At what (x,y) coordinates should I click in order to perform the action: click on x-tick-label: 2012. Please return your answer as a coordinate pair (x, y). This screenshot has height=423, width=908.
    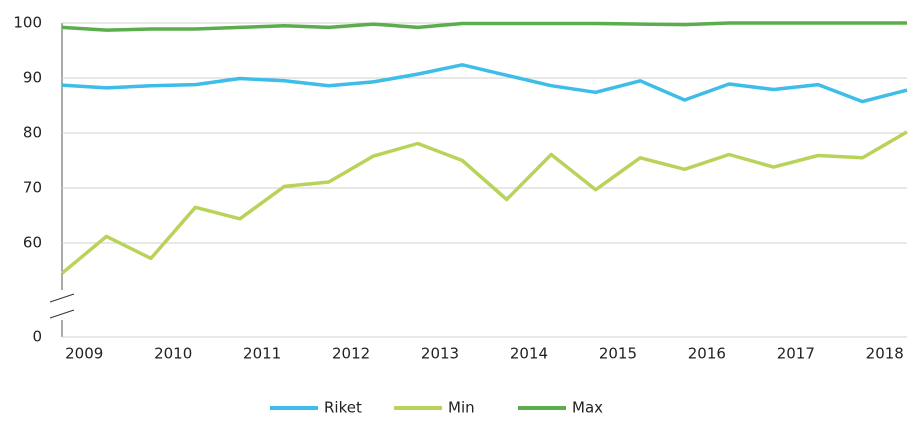
    Looking at the image, I should click on (351, 354).